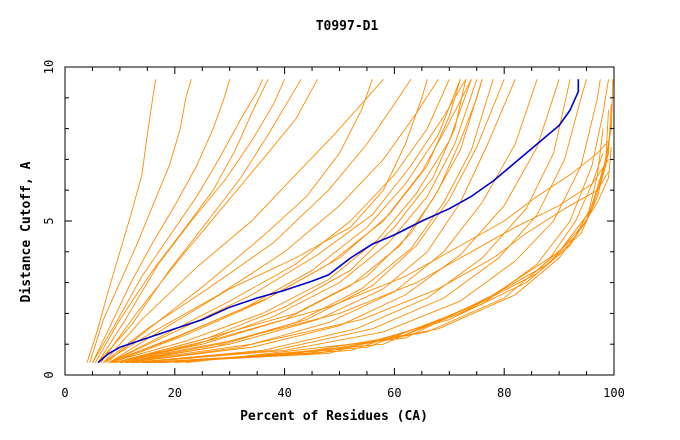 The image size is (680, 440). Describe the element at coordinates (334, 416) in the screenshot. I see `x-axis-label: Percent of Residues (CA)` at that location.